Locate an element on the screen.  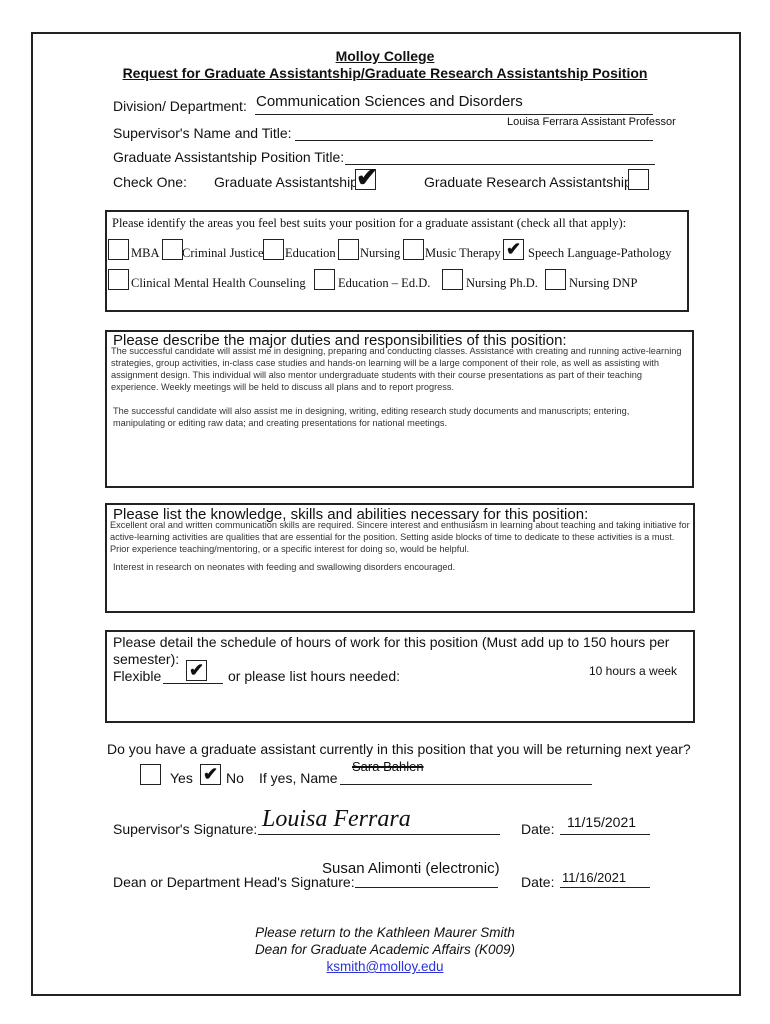
area-label: Nursing DNP is located at coordinates (603, 283).